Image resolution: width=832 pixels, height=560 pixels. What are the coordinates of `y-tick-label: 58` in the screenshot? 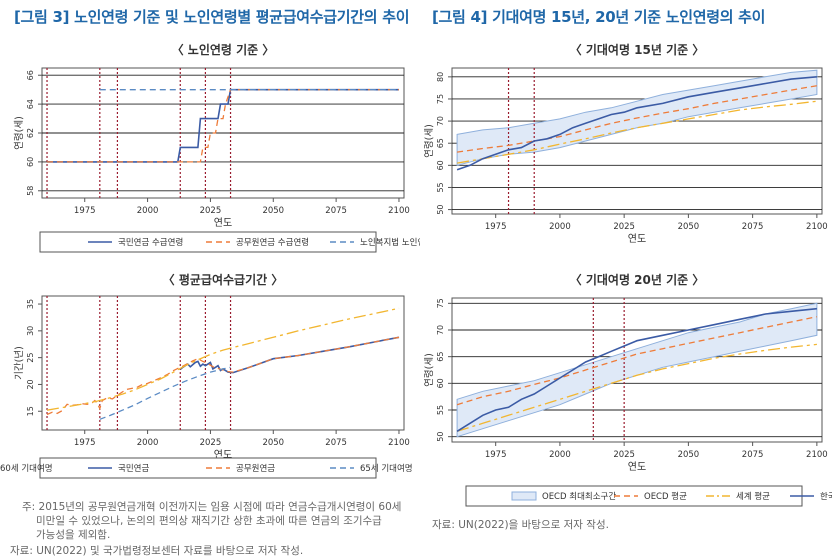 It's located at (30, 191).